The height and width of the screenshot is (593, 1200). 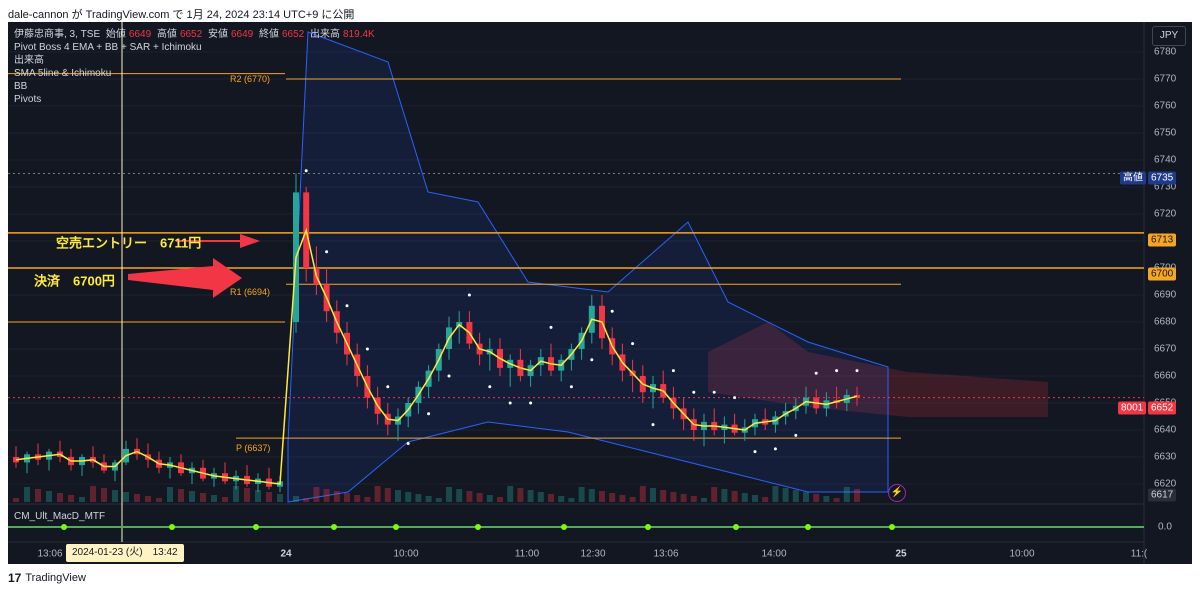 I want to click on time-tick: 12:30, so click(x=593, y=554).